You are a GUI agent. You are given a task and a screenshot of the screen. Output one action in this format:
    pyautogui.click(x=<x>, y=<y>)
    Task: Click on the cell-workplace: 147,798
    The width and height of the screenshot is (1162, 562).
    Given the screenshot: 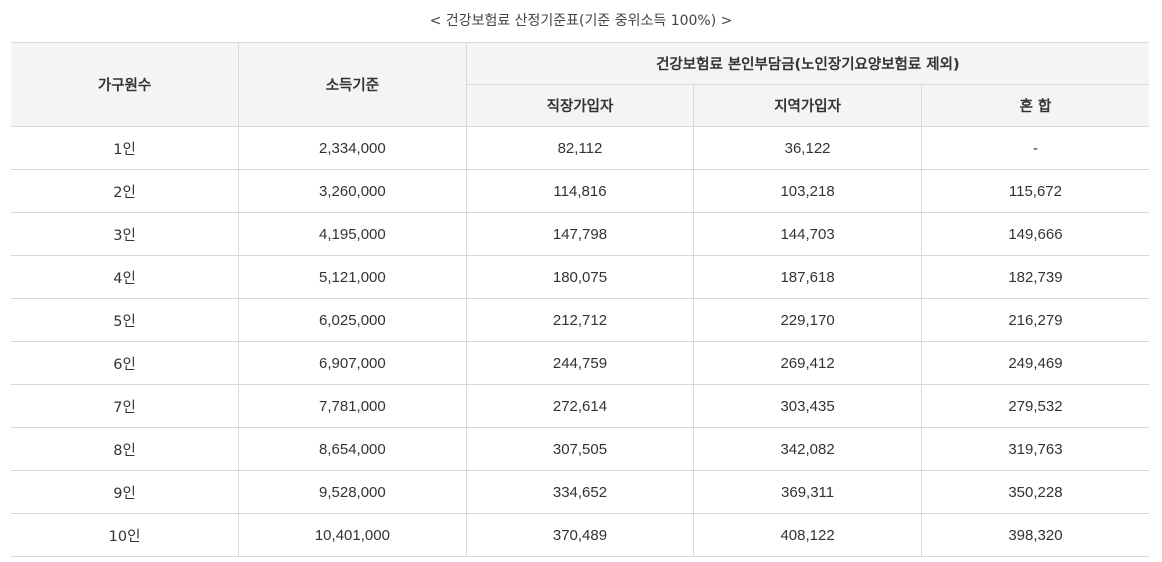 What is the action you would take?
    pyautogui.click(x=580, y=234)
    